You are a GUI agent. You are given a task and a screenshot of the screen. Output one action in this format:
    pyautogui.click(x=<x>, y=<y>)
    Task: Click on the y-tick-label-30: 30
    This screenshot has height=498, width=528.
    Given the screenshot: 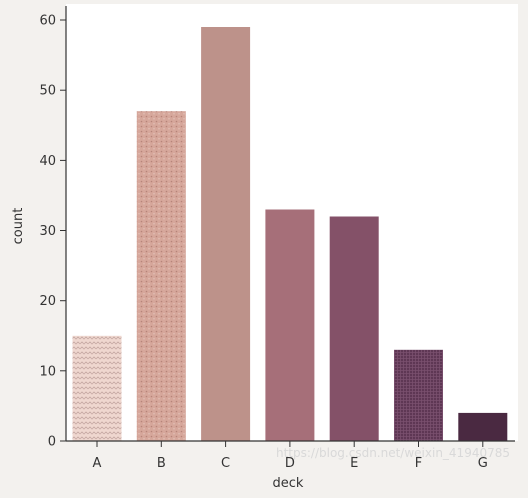 What is the action you would take?
    pyautogui.click(x=47, y=231)
    